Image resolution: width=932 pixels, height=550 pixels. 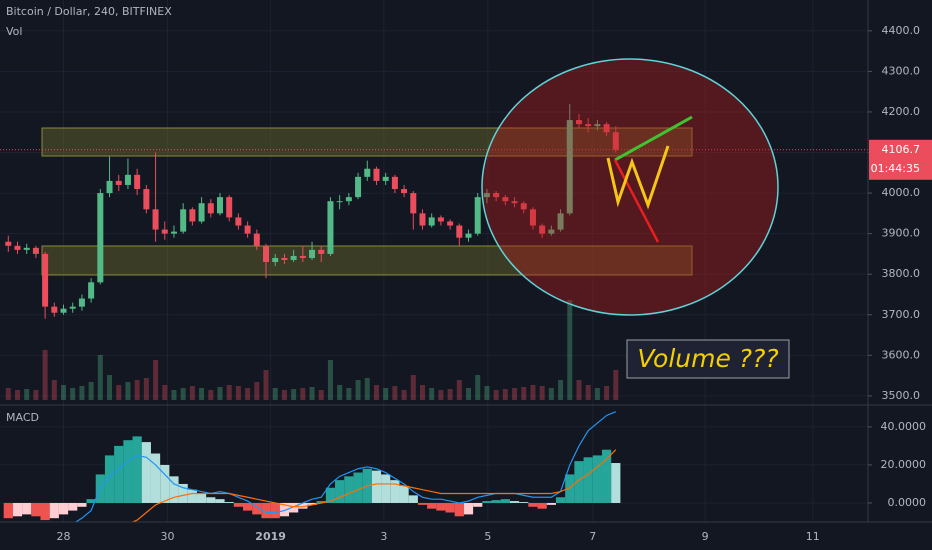 What do you see at coordinates (901, 395) in the screenshot?
I see `y-tick-label: 3500.0` at bounding box center [901, 395].